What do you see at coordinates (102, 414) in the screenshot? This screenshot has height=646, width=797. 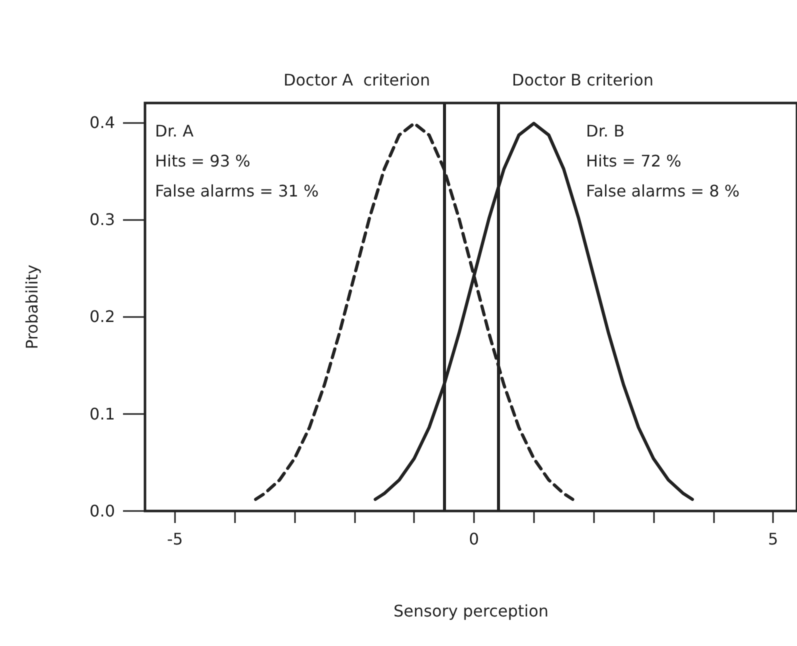 I see `y-tick-label: 0.1` at bounding box center [102, 414].